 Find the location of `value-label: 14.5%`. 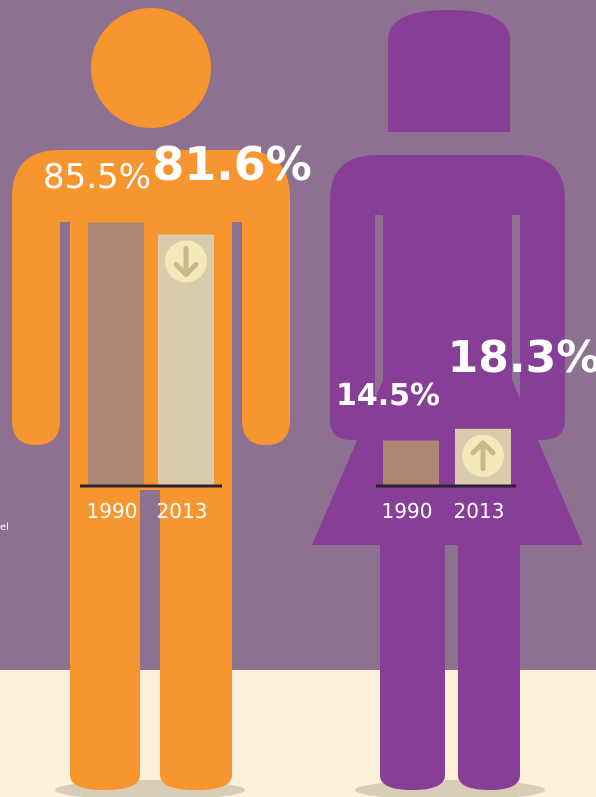

value-label: 14.5% is located at coordinates (388, 395).